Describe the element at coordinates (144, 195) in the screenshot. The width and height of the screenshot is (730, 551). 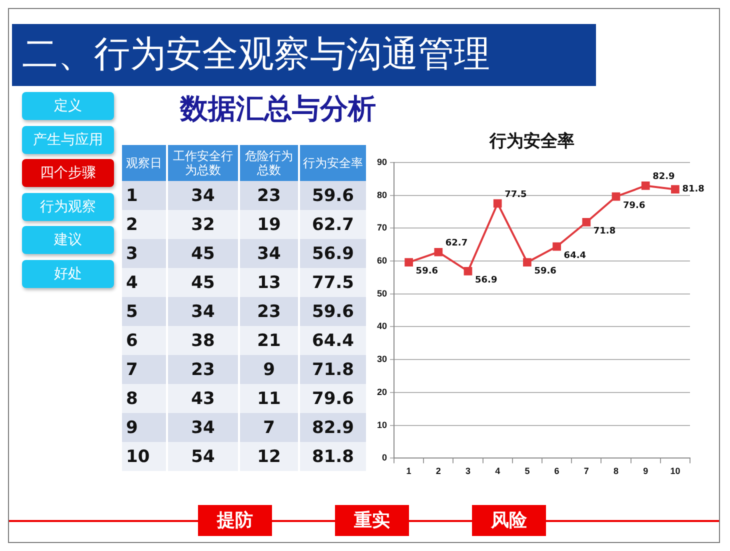
I see `y-tick-label: 1` at that location.